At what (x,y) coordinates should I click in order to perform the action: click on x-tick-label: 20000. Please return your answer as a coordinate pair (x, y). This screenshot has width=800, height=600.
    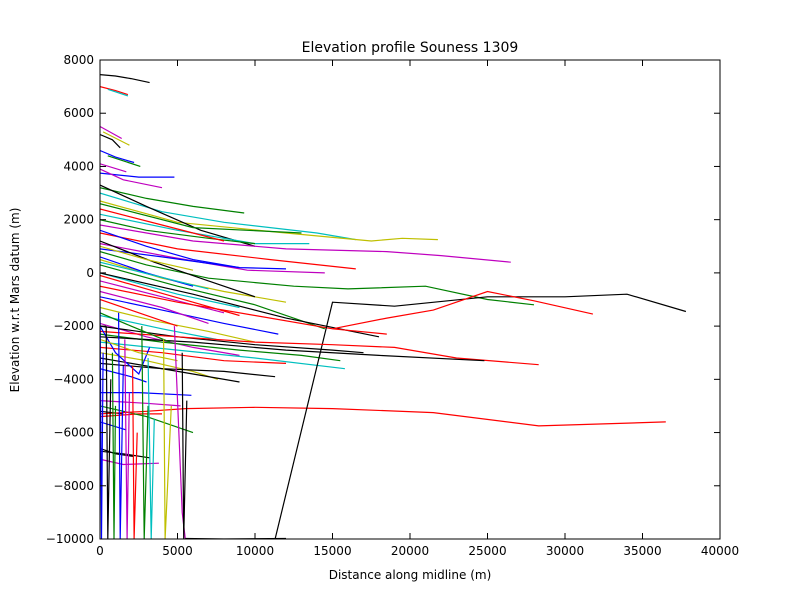
    Looking at the image, I should click on (410, 551).